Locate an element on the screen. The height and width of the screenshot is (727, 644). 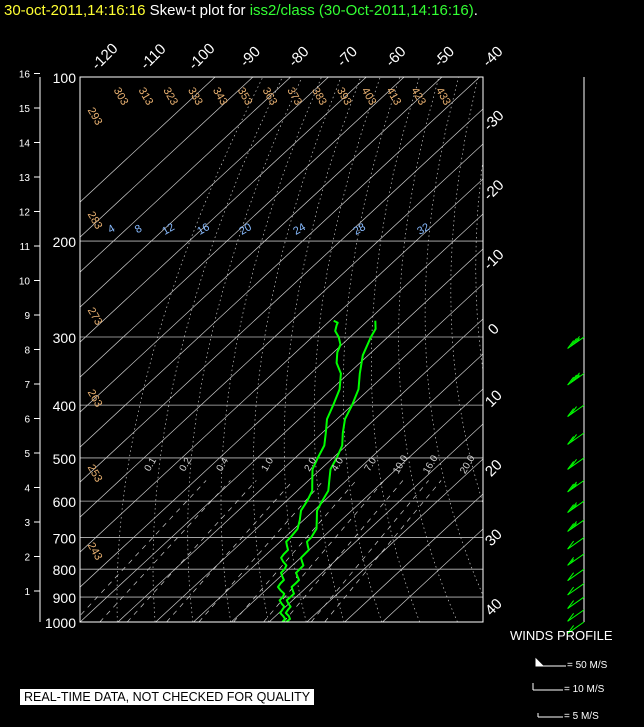
pressure-label: 200 is located at coordinates (65, 242).